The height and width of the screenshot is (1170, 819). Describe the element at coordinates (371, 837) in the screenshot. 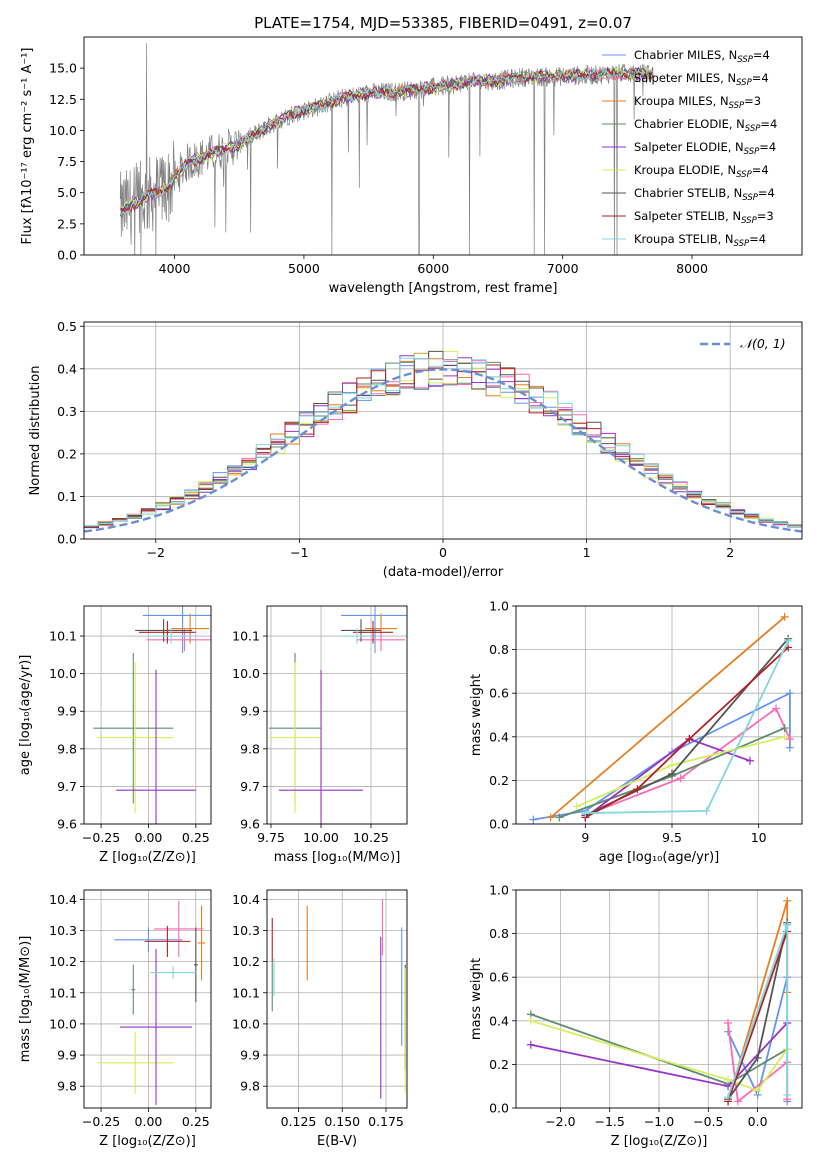

I see `x-tick-label: 10.25` at that location.